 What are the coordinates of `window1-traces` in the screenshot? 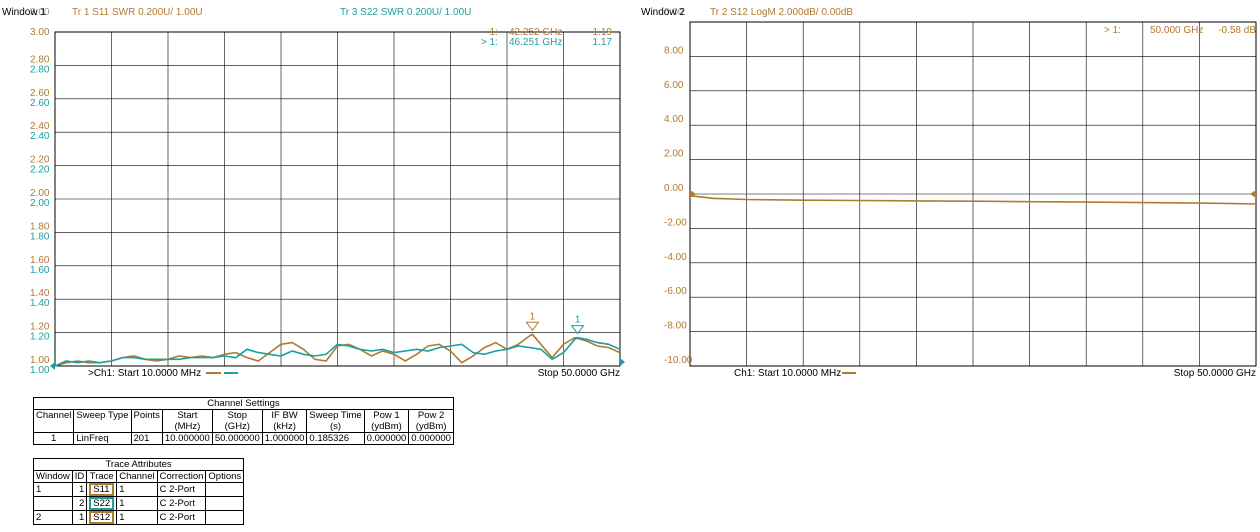 It's located at (337, 351).